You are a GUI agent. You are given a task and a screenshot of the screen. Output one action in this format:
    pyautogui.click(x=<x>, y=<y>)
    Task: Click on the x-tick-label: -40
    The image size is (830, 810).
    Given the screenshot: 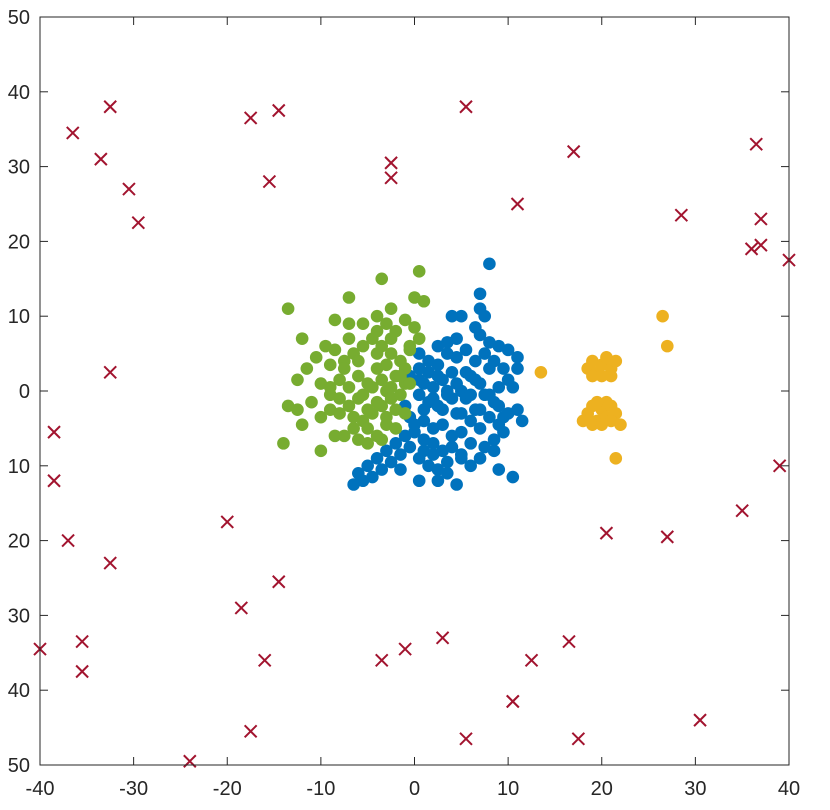 What is the action you would take?
    pyautogui.click(x=40, y=789)
    